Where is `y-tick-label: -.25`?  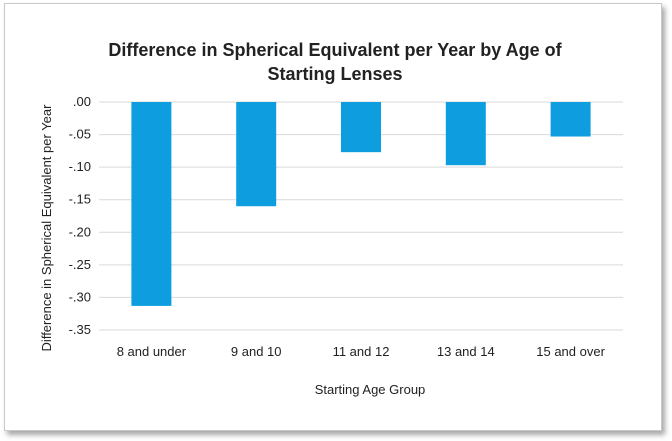
y-tick-label: -.25 is located at coordinates (80, 264).